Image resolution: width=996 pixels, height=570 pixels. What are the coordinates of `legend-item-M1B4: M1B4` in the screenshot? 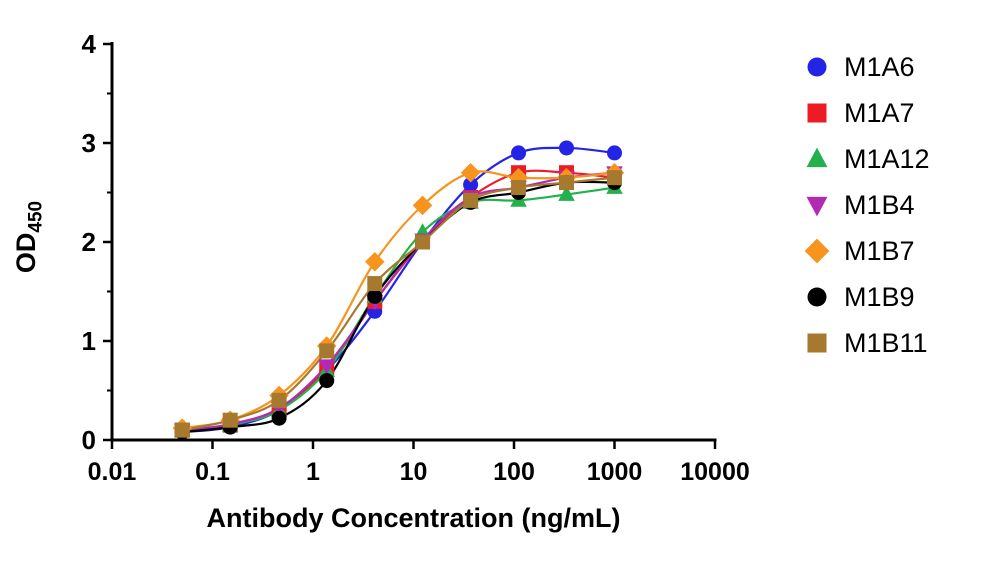 It's located at (866, 205).